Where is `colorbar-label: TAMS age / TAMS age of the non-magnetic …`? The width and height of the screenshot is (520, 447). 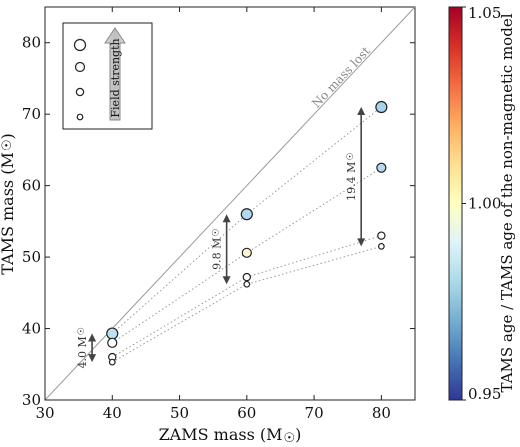
colorbar-label: TAMS age / TAMS age of the non-magnetic … is located at coordinates (507, 202).